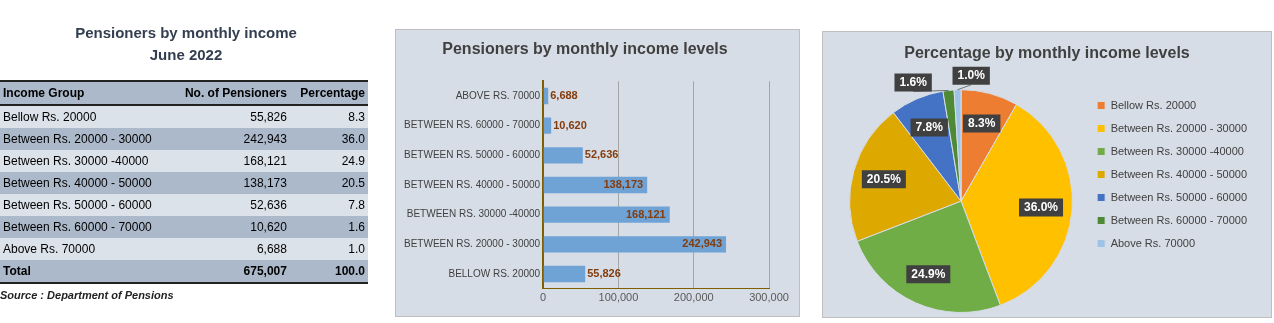 The width and height of the screenshot is (1274, 323). I want to click on data-label: 1.6, so click(328, 227).